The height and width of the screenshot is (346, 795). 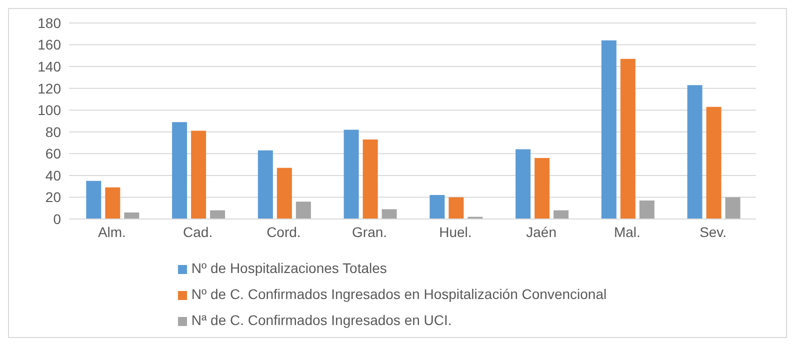 What do you see at coordinates (50, 22) in the screenshot?
I see `y-tick-label: 180` at bounding box center [50, 22].